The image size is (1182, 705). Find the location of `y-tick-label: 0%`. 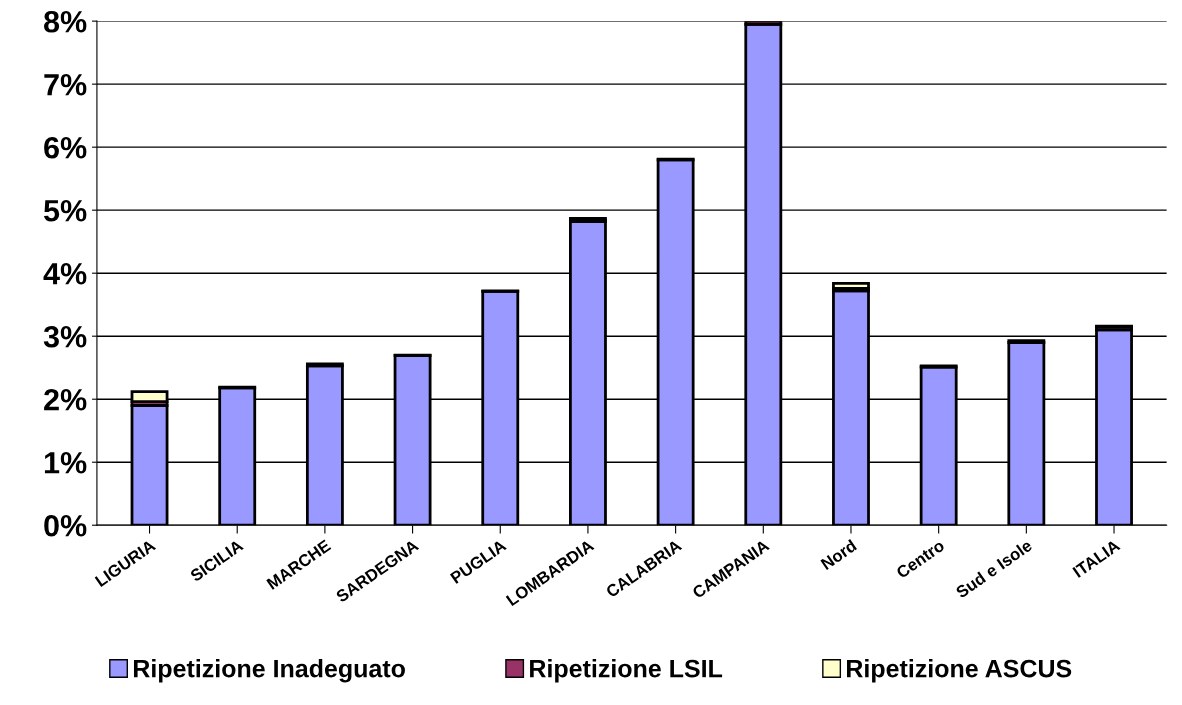

y-tick-label: 0% is located at coordinates (65, 525).